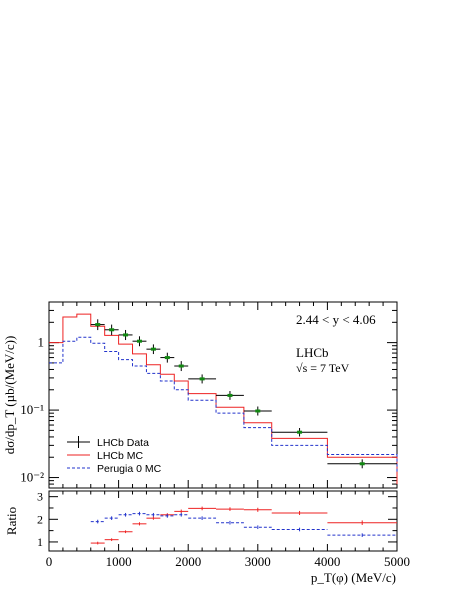 This screenshot has width=458, height=592. Describe the element at coordinates (32, 477) in the screenshot. I see `top-y-tick-label: 10⁻²` at that location.